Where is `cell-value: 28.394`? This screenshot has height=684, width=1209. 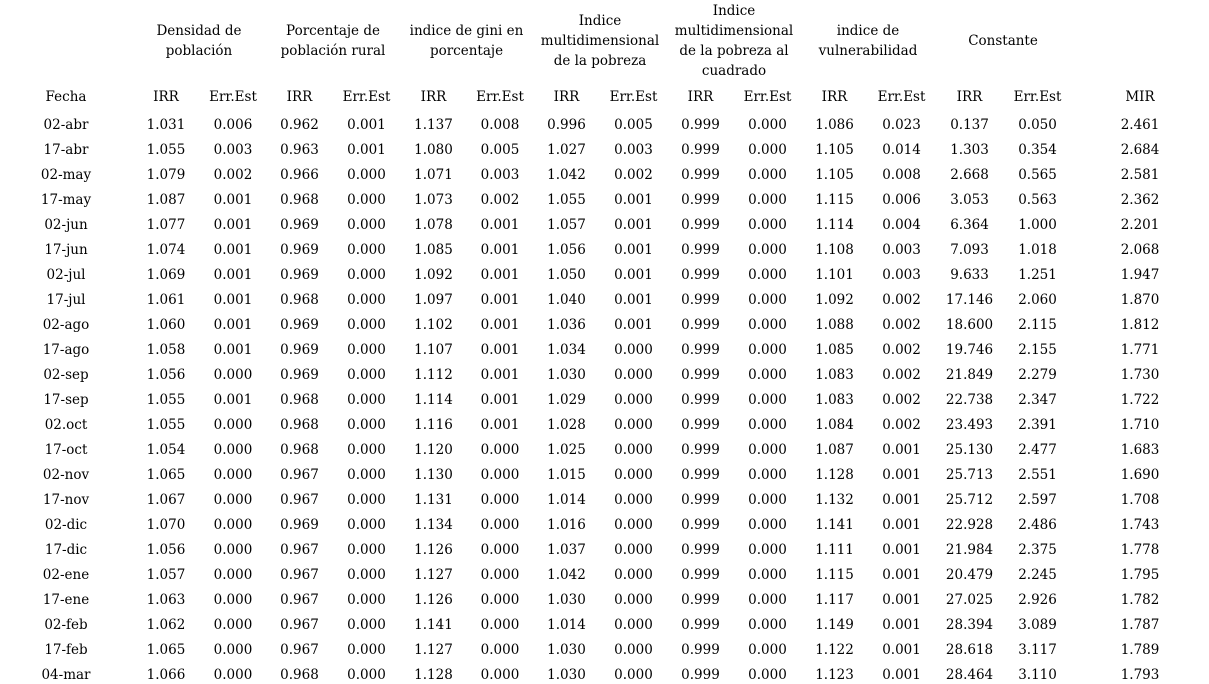
cell-value: 28.394 is located at coordinates (969, 624).